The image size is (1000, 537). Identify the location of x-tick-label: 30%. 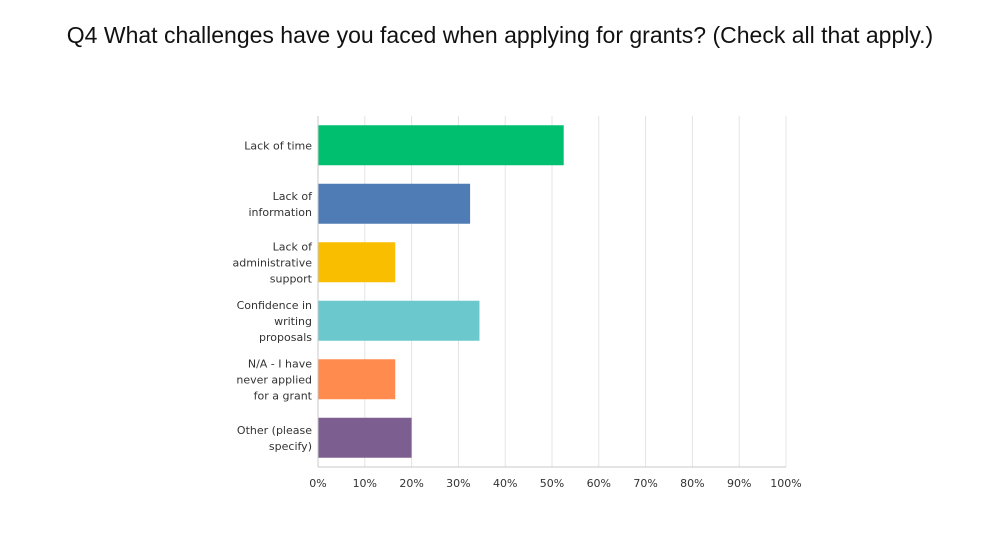
(458, 483).